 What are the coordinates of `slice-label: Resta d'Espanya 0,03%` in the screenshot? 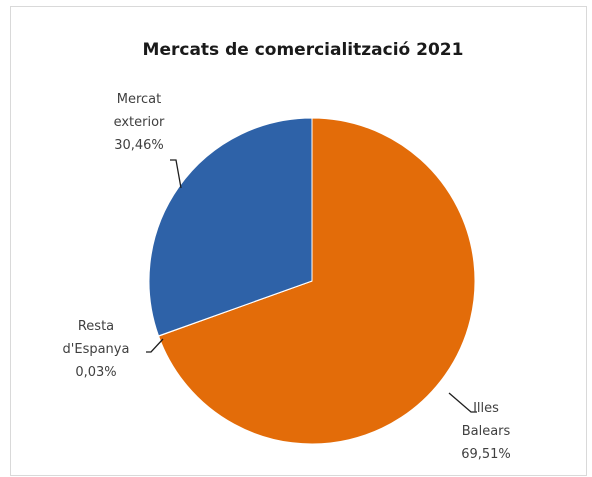 It's located at (96, 349).